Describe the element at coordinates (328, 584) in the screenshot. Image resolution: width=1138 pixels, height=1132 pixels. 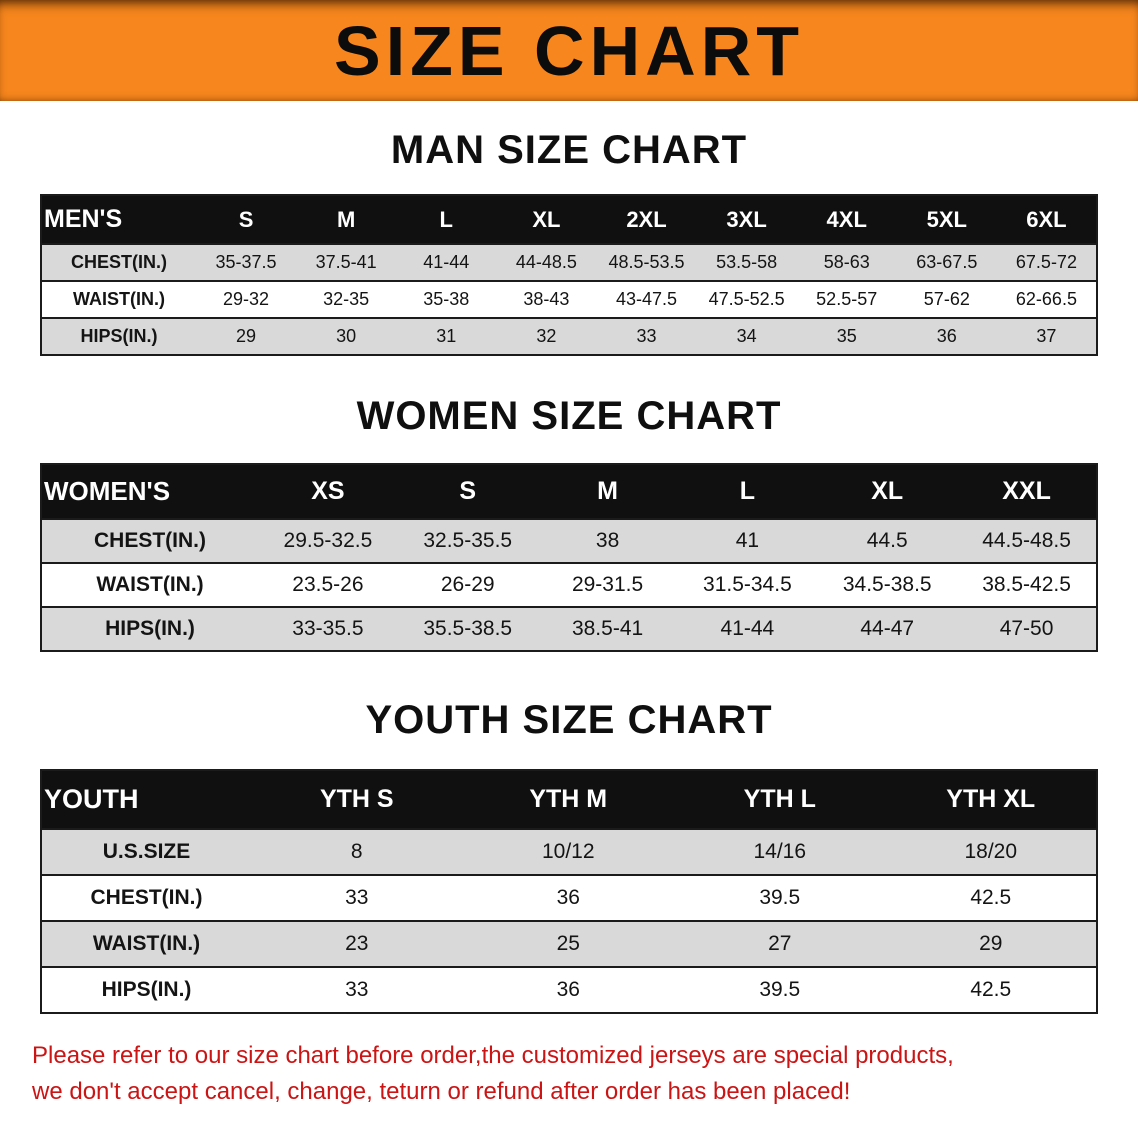
I see `size-value-cell: 23.5-26` at that location.